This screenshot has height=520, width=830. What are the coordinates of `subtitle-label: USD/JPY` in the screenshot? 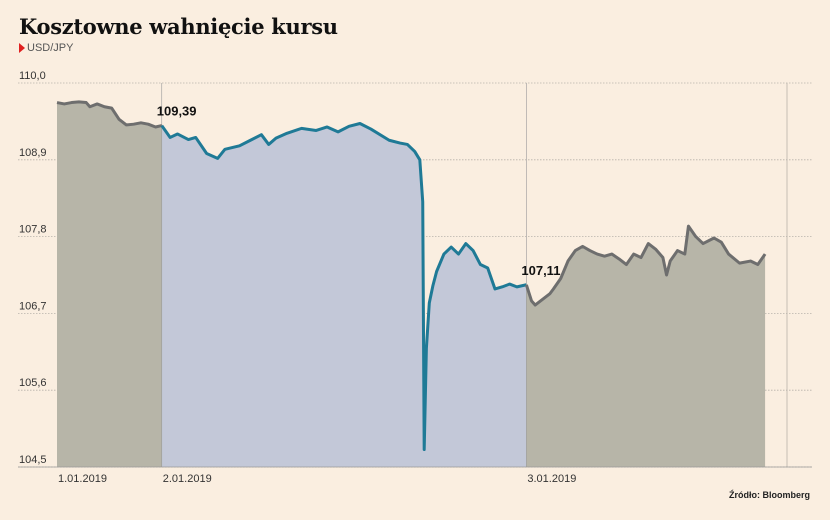 It's located at (50, 48).